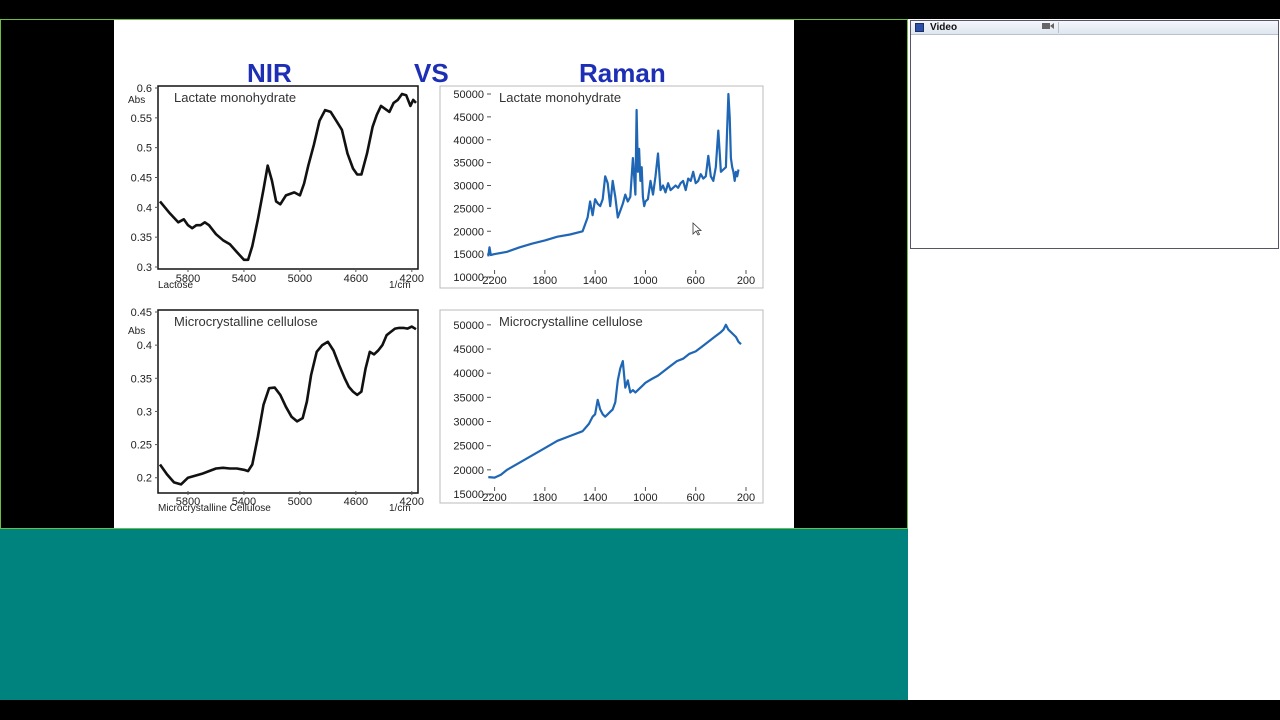 Image resolution: width=1280 pixels, height=720 pixels. I want to click on bottom-black-bar, so click(640, 710).